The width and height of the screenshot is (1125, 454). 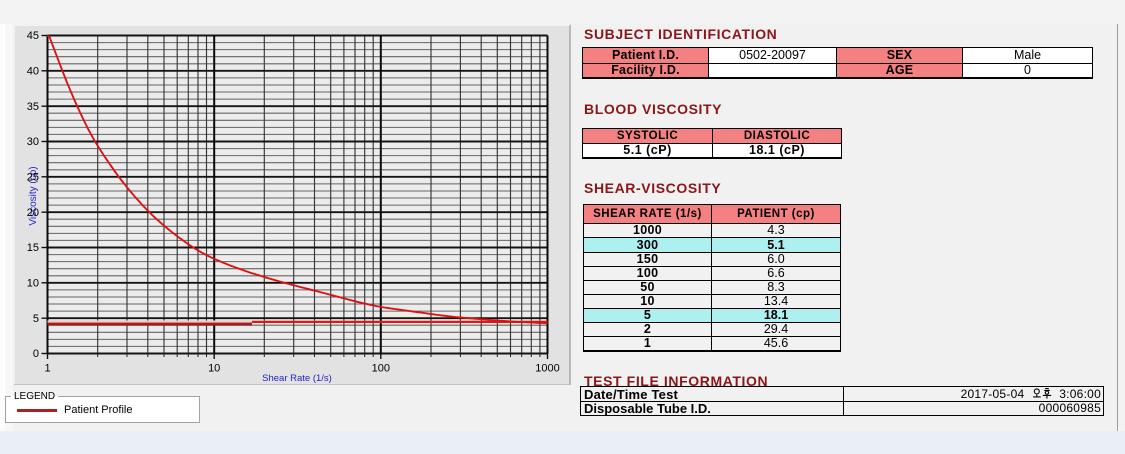 What do you see at coordinates (297, 378) in the screenshot?
I see `svg-text: Shear Rate (1/s)` at bounding box center [297, 378].